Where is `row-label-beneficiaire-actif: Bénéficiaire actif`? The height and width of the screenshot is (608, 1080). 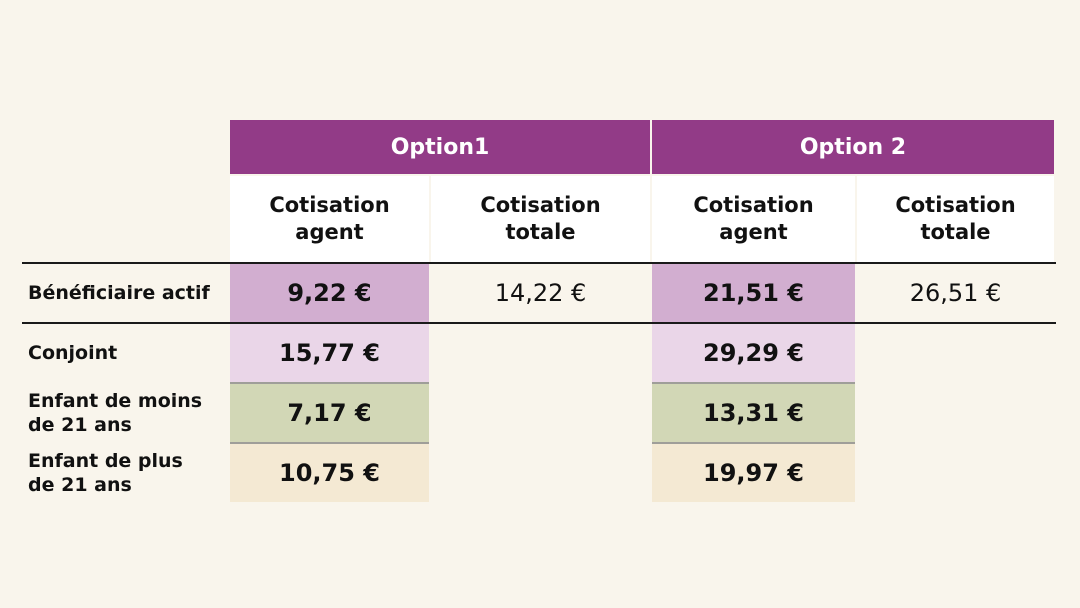
row-label-beneficiaire-actif: Bénéficiaire actif is located at coordinates (115, 293).